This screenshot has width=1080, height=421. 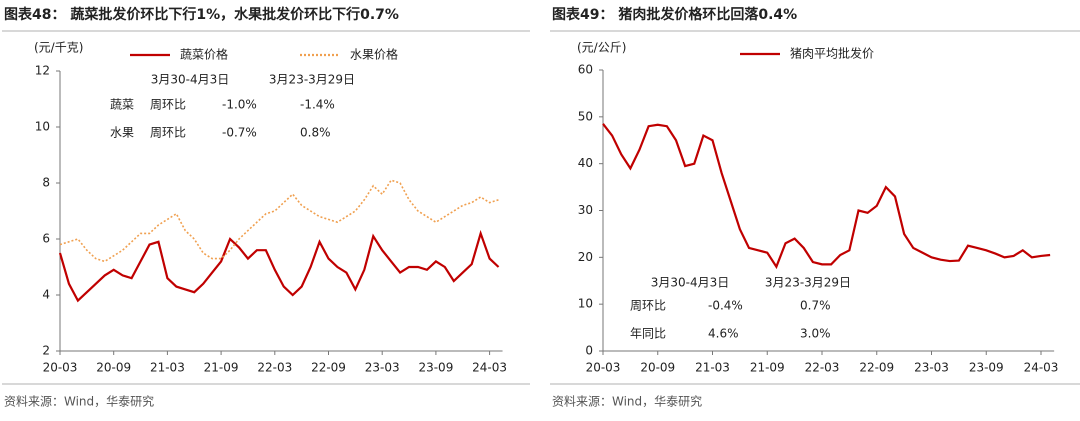 I want to click on y-tick-label: 8, so click(x=46, y=183).